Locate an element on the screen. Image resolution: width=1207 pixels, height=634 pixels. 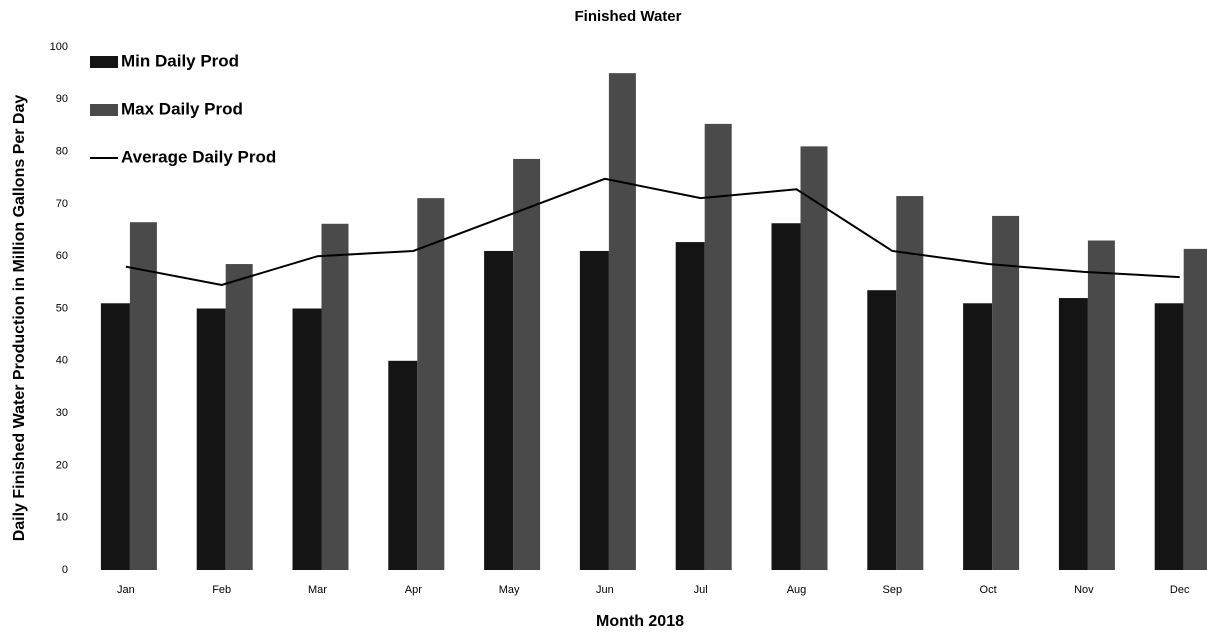
y-tick-label: 20 is located at coordinates (62, 465).